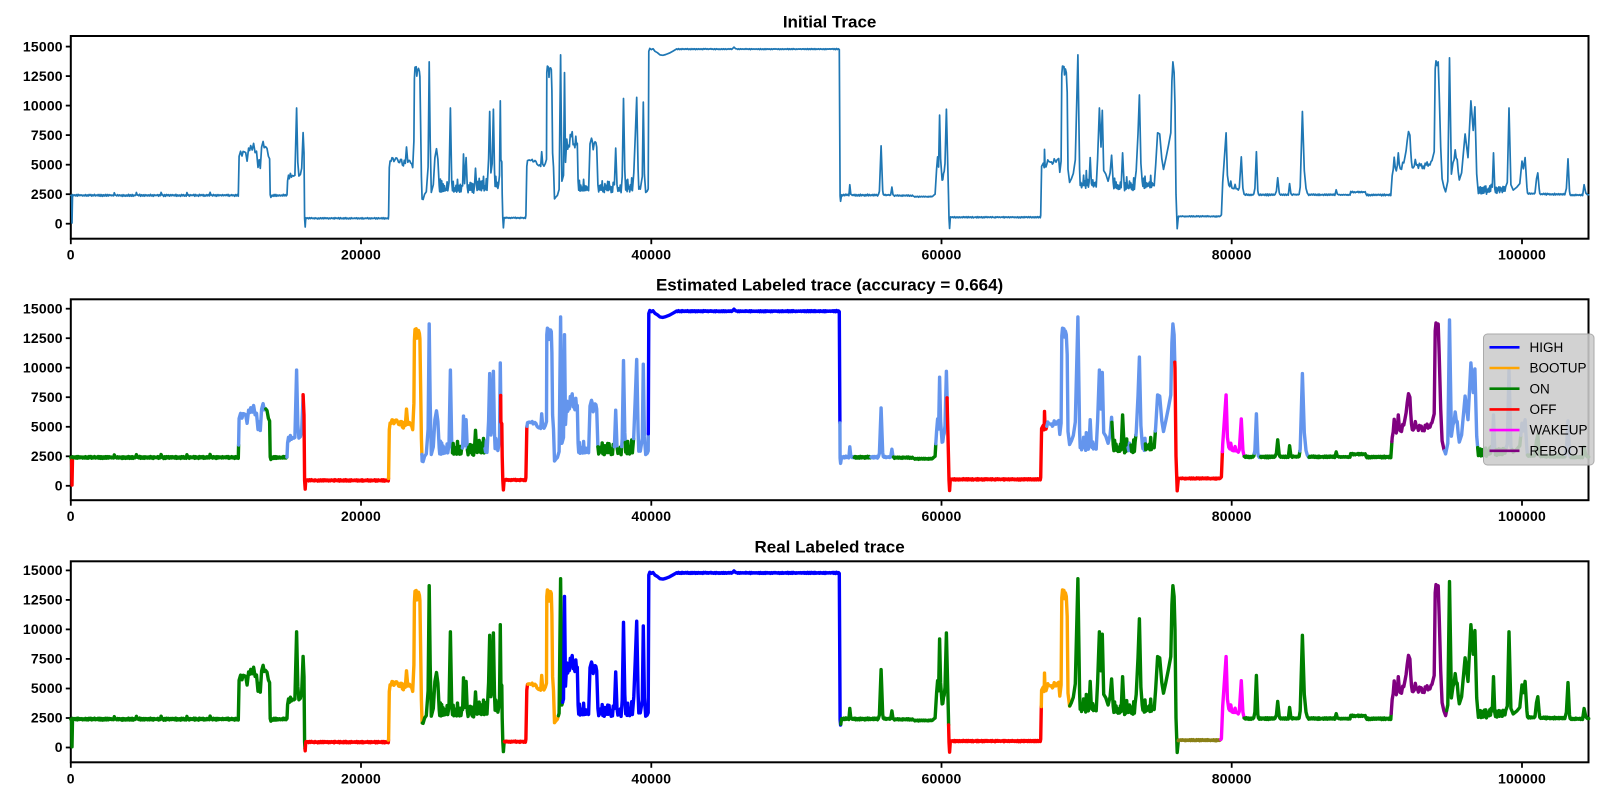 Image resolution: width=1600 pixels, height=800 pixels. I want to click on svg-text: WAKEUP, so click(1559, 430).